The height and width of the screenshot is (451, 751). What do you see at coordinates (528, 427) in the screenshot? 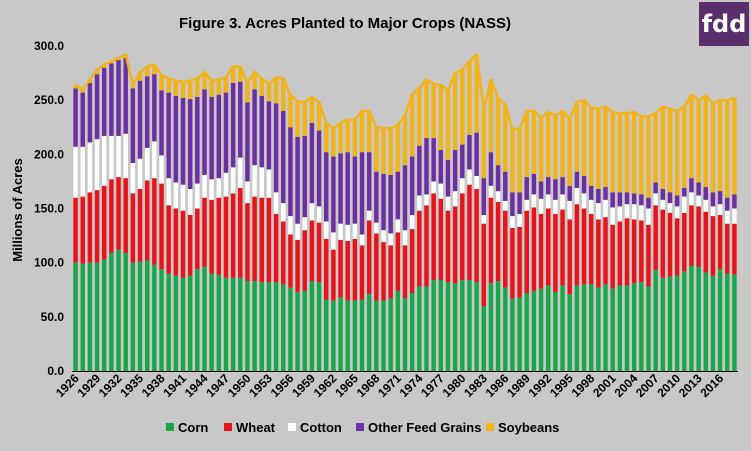
I see `legend-label: Soybeans` at bounding box center [528, 427].